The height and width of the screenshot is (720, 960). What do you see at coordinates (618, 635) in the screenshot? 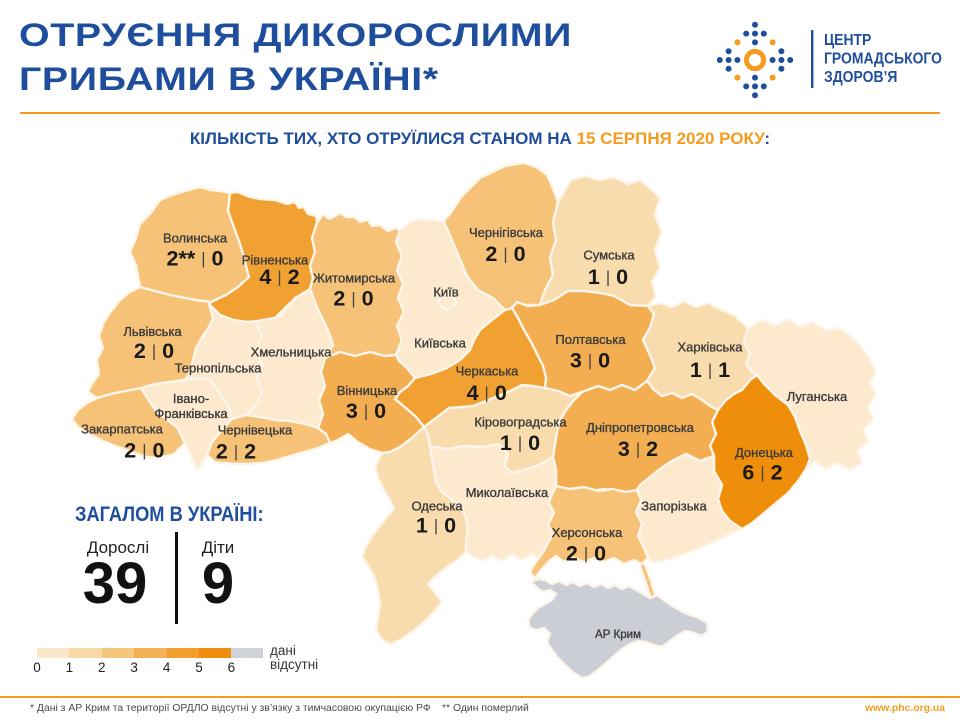
I see `svg-text: АР Крим` at bounding box center [618, 635].